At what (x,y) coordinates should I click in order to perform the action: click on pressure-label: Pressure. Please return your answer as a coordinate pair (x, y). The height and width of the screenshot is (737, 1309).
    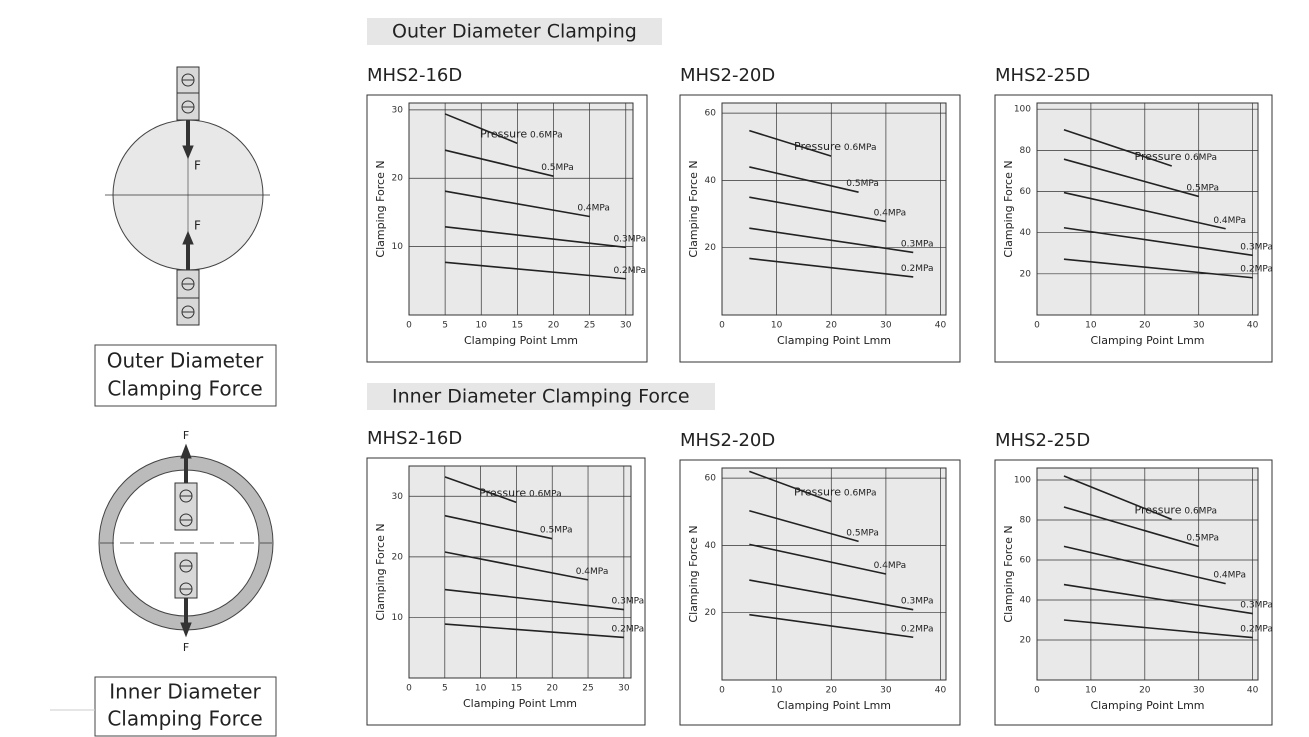
    Looking at the image, I should click on (1158, 509).